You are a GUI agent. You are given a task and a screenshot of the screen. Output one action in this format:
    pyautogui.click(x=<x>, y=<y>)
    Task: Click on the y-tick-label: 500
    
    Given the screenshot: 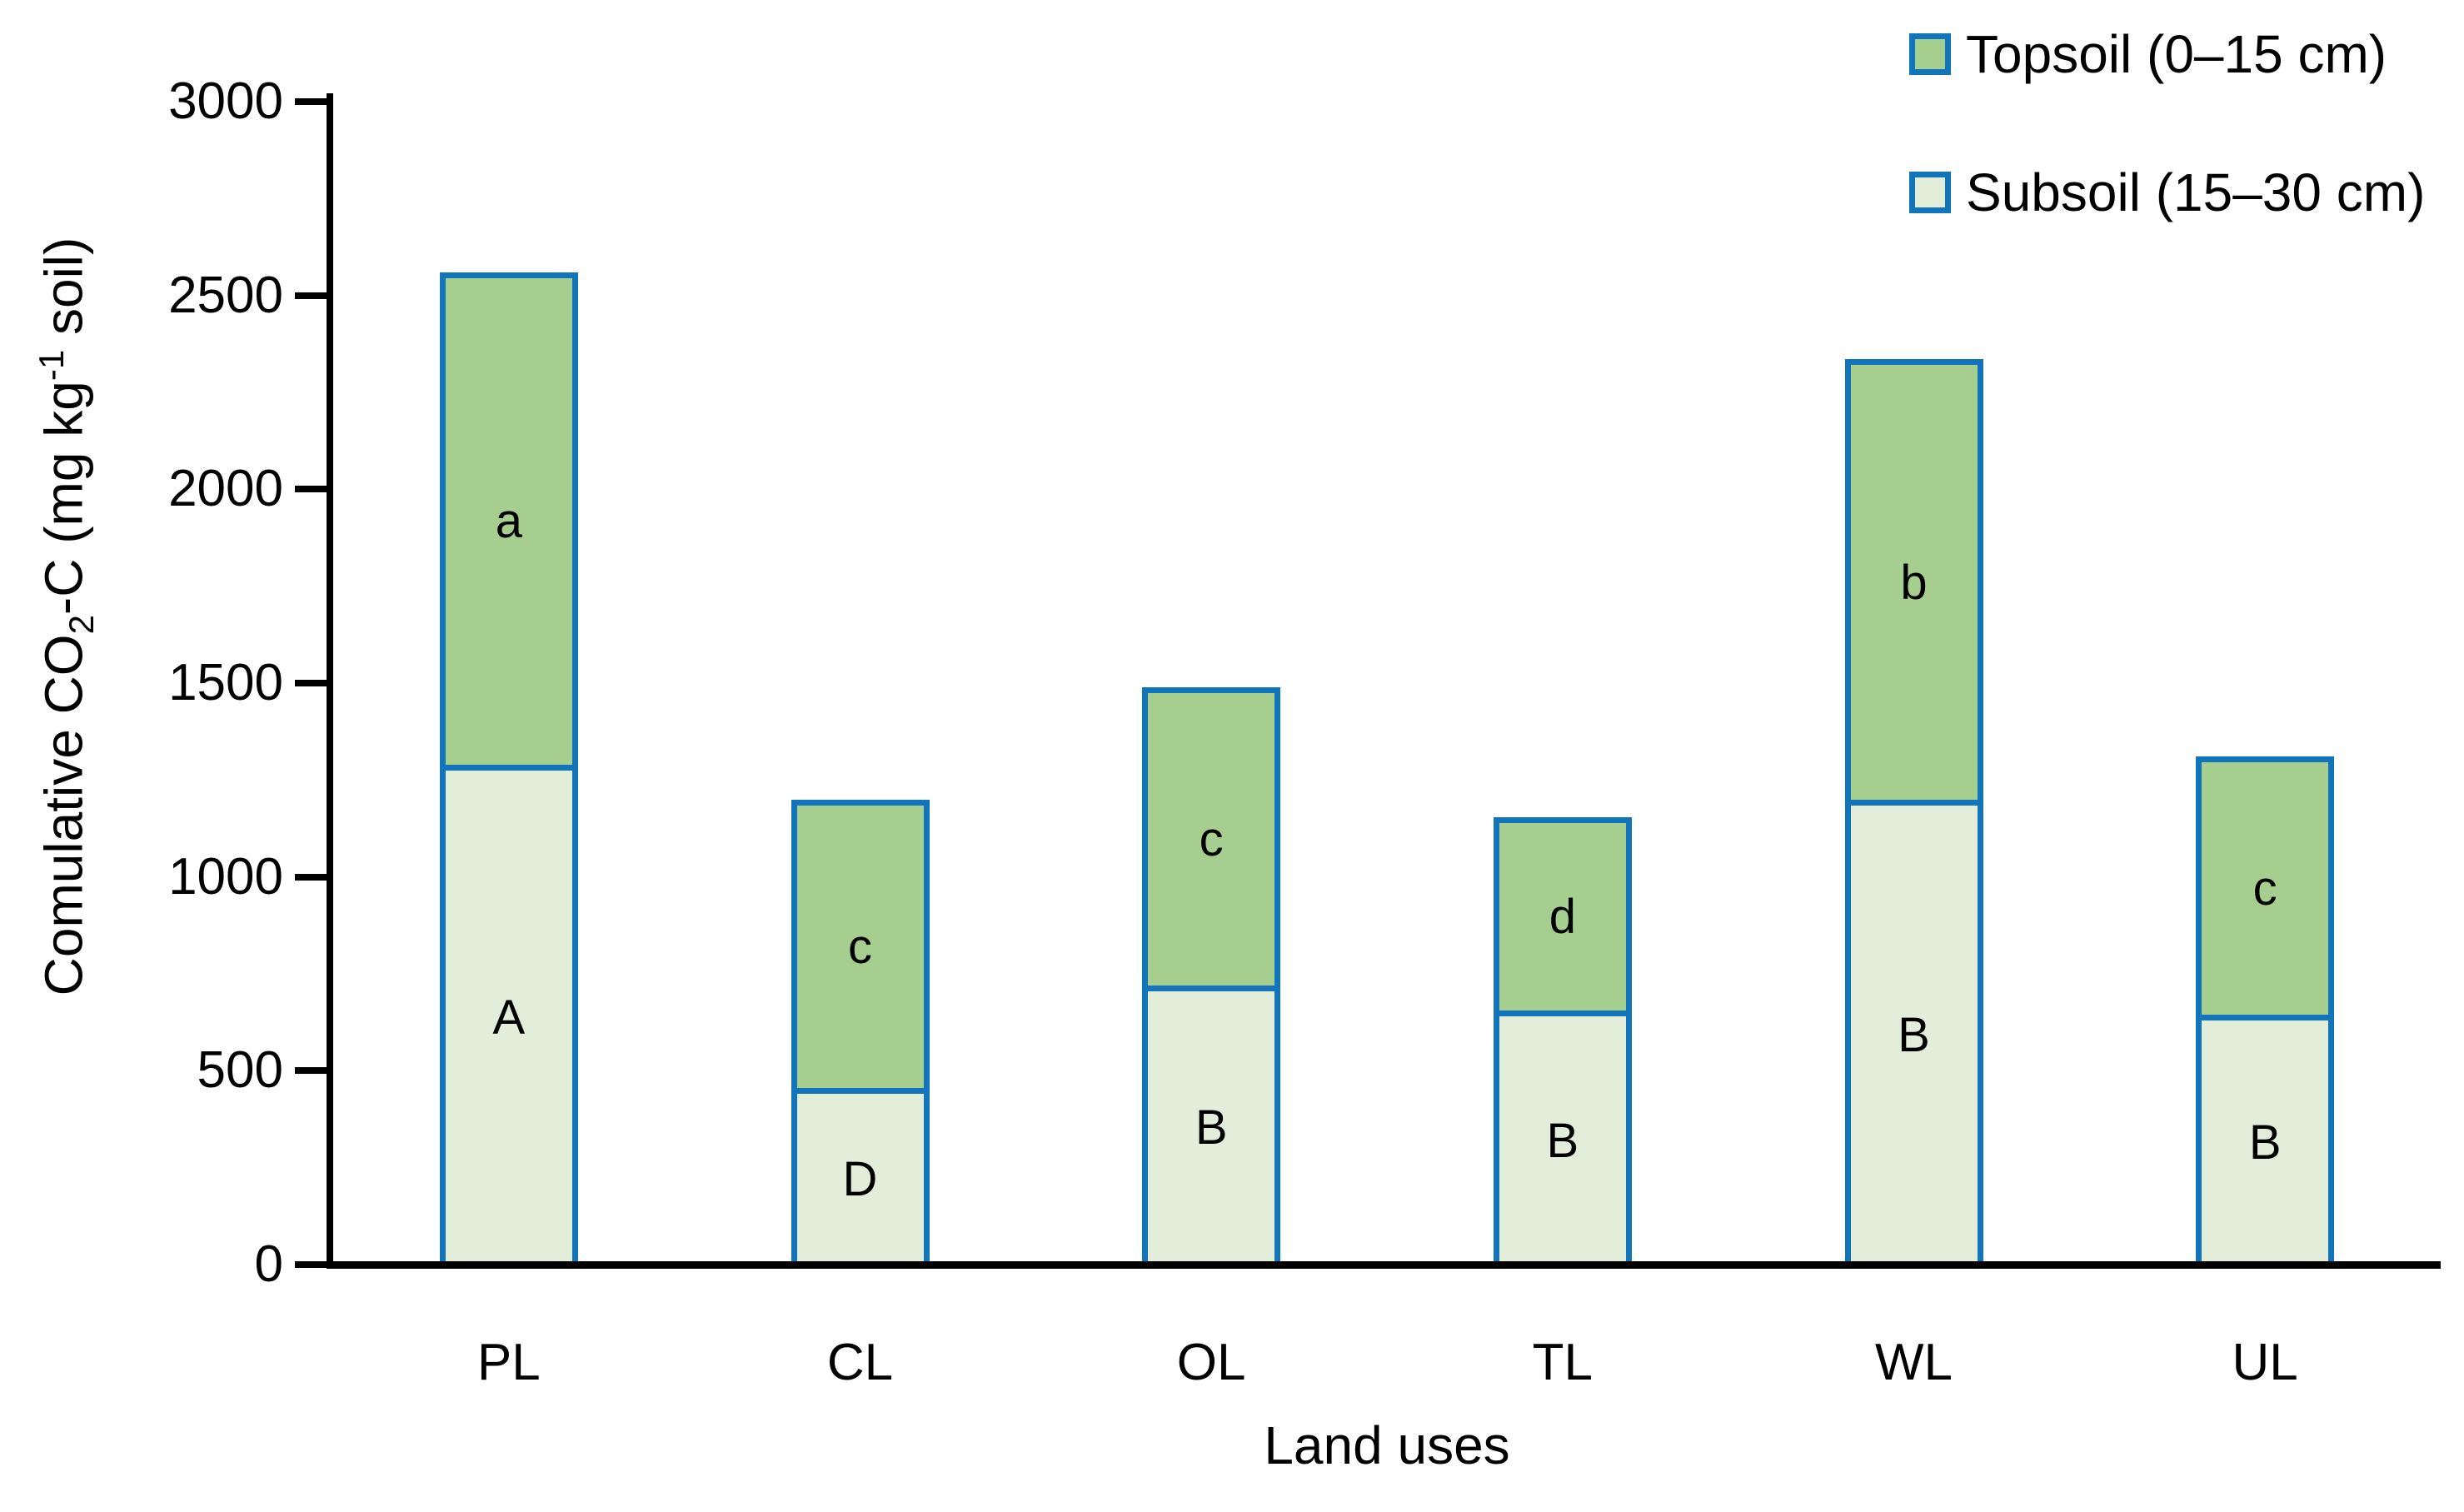 What is the action you would take?
    pyautogui.click(x=240, y=1070)
    